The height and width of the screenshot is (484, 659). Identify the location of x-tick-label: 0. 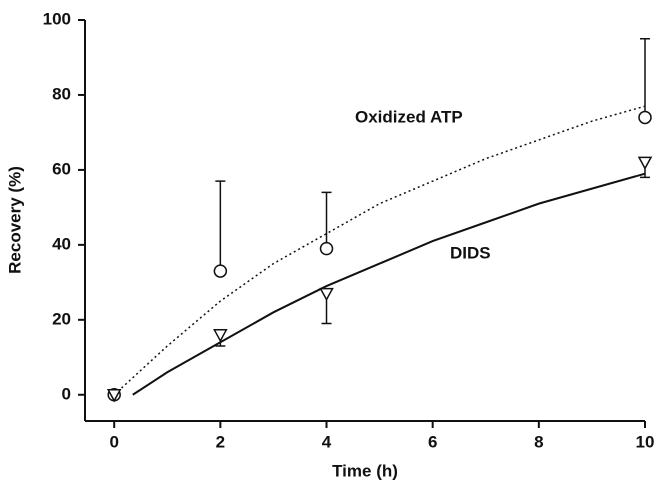
(113, 441).